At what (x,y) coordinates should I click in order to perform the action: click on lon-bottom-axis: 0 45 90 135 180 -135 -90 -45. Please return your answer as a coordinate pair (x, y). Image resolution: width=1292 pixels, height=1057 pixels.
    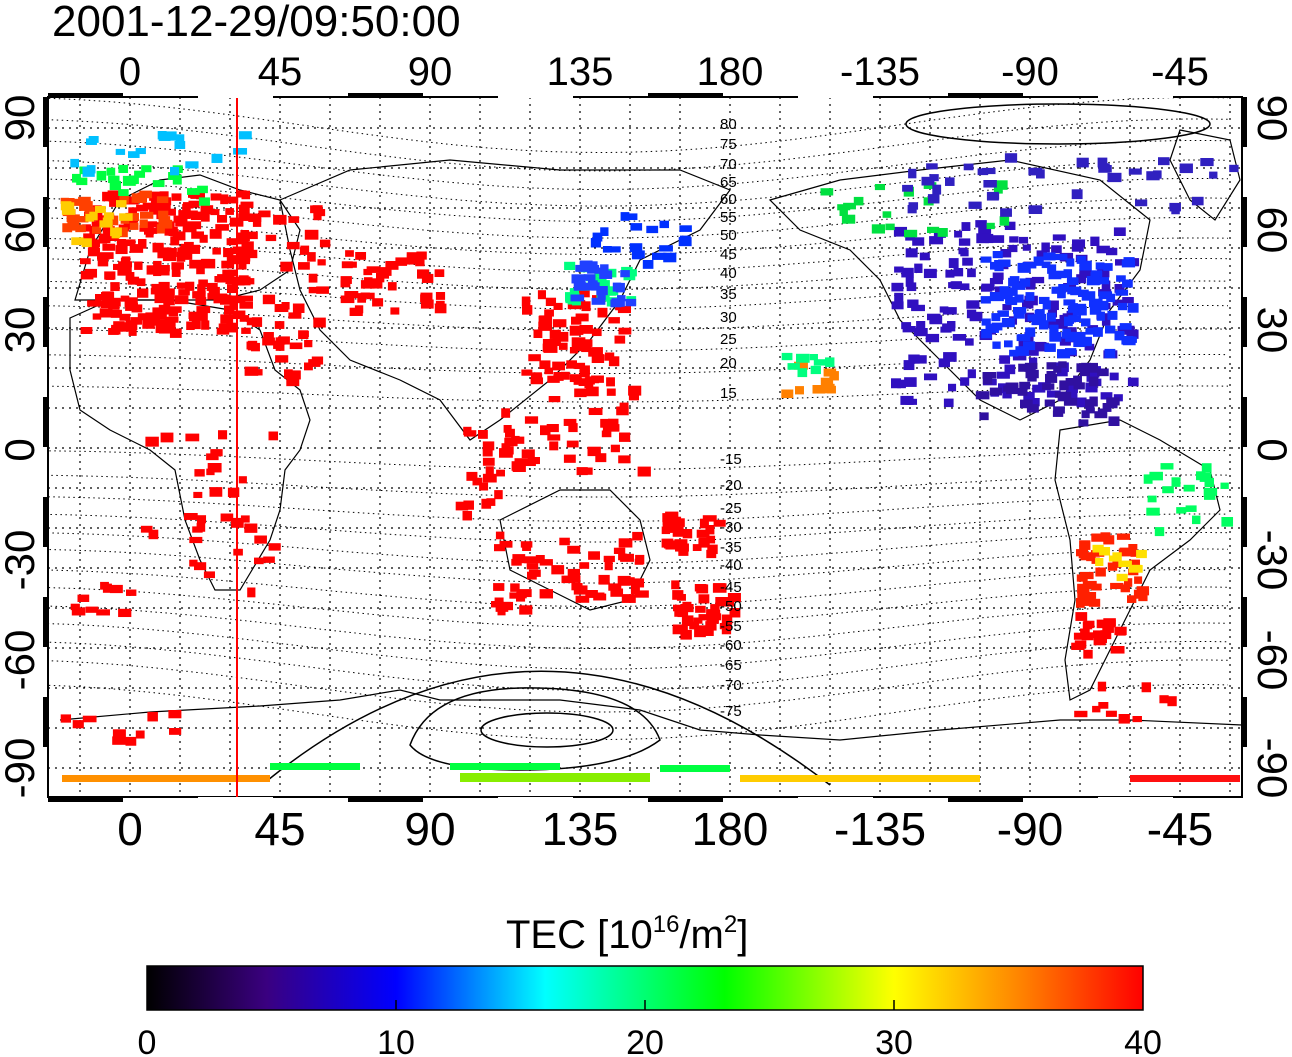
    Looking at the image, I should click on (665, 829).